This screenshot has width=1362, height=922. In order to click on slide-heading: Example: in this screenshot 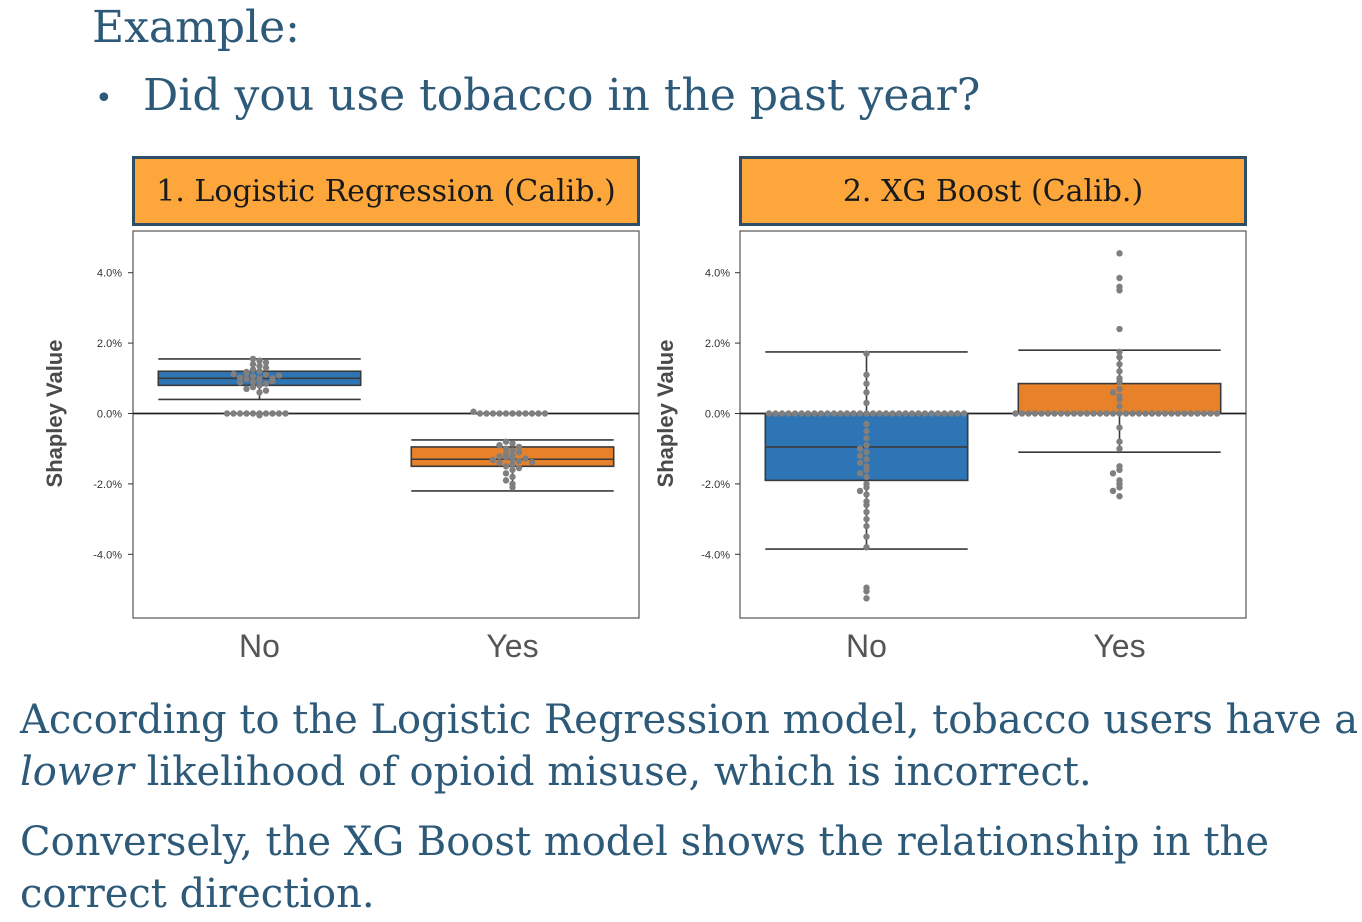, I will do `click(196, 27)`.